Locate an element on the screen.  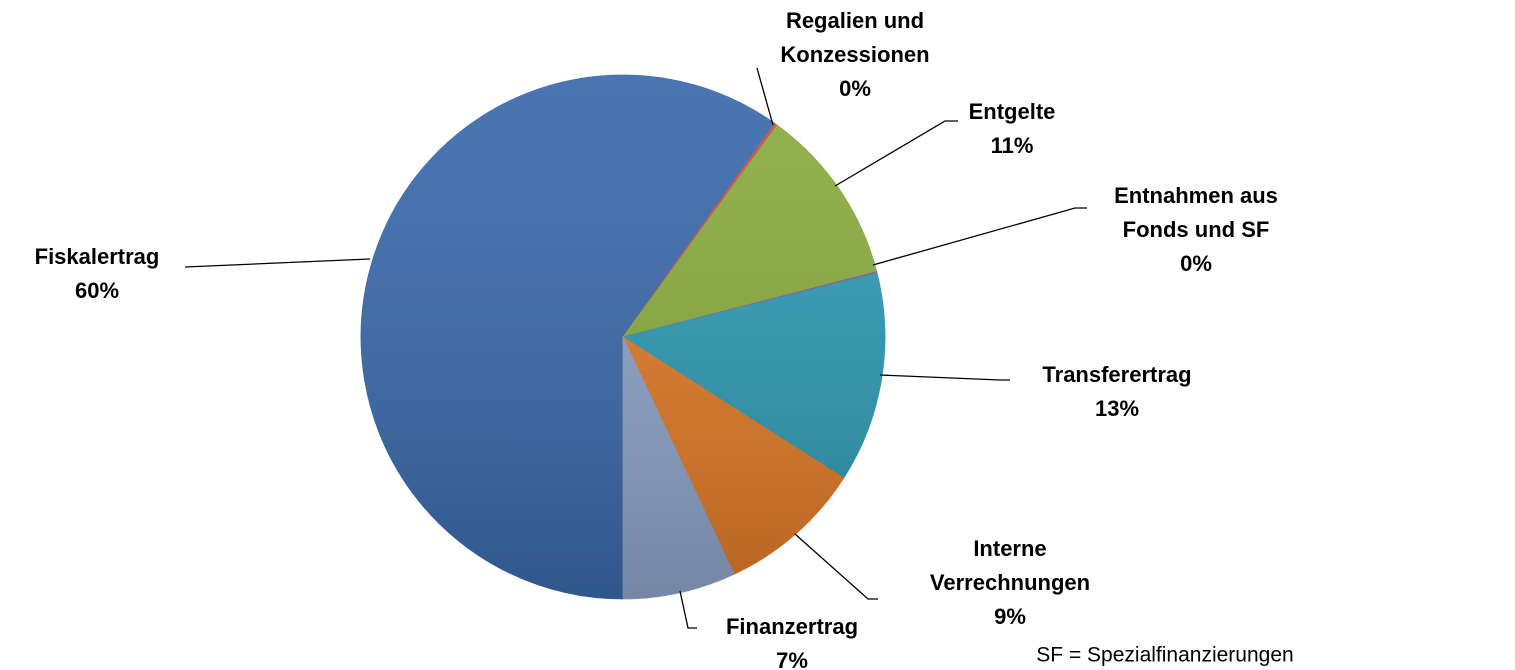
slice-label: Transferertrag is located at coordinates (1116, 374).